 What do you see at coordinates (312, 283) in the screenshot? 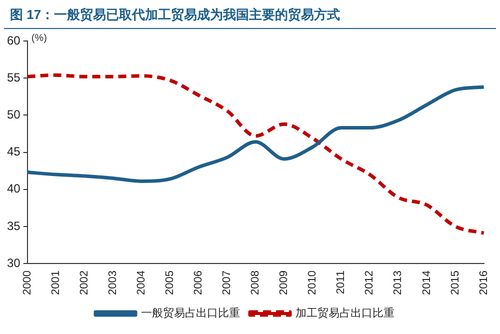
I see `x-tick-label: 2010` at bounding box center [312, 283].